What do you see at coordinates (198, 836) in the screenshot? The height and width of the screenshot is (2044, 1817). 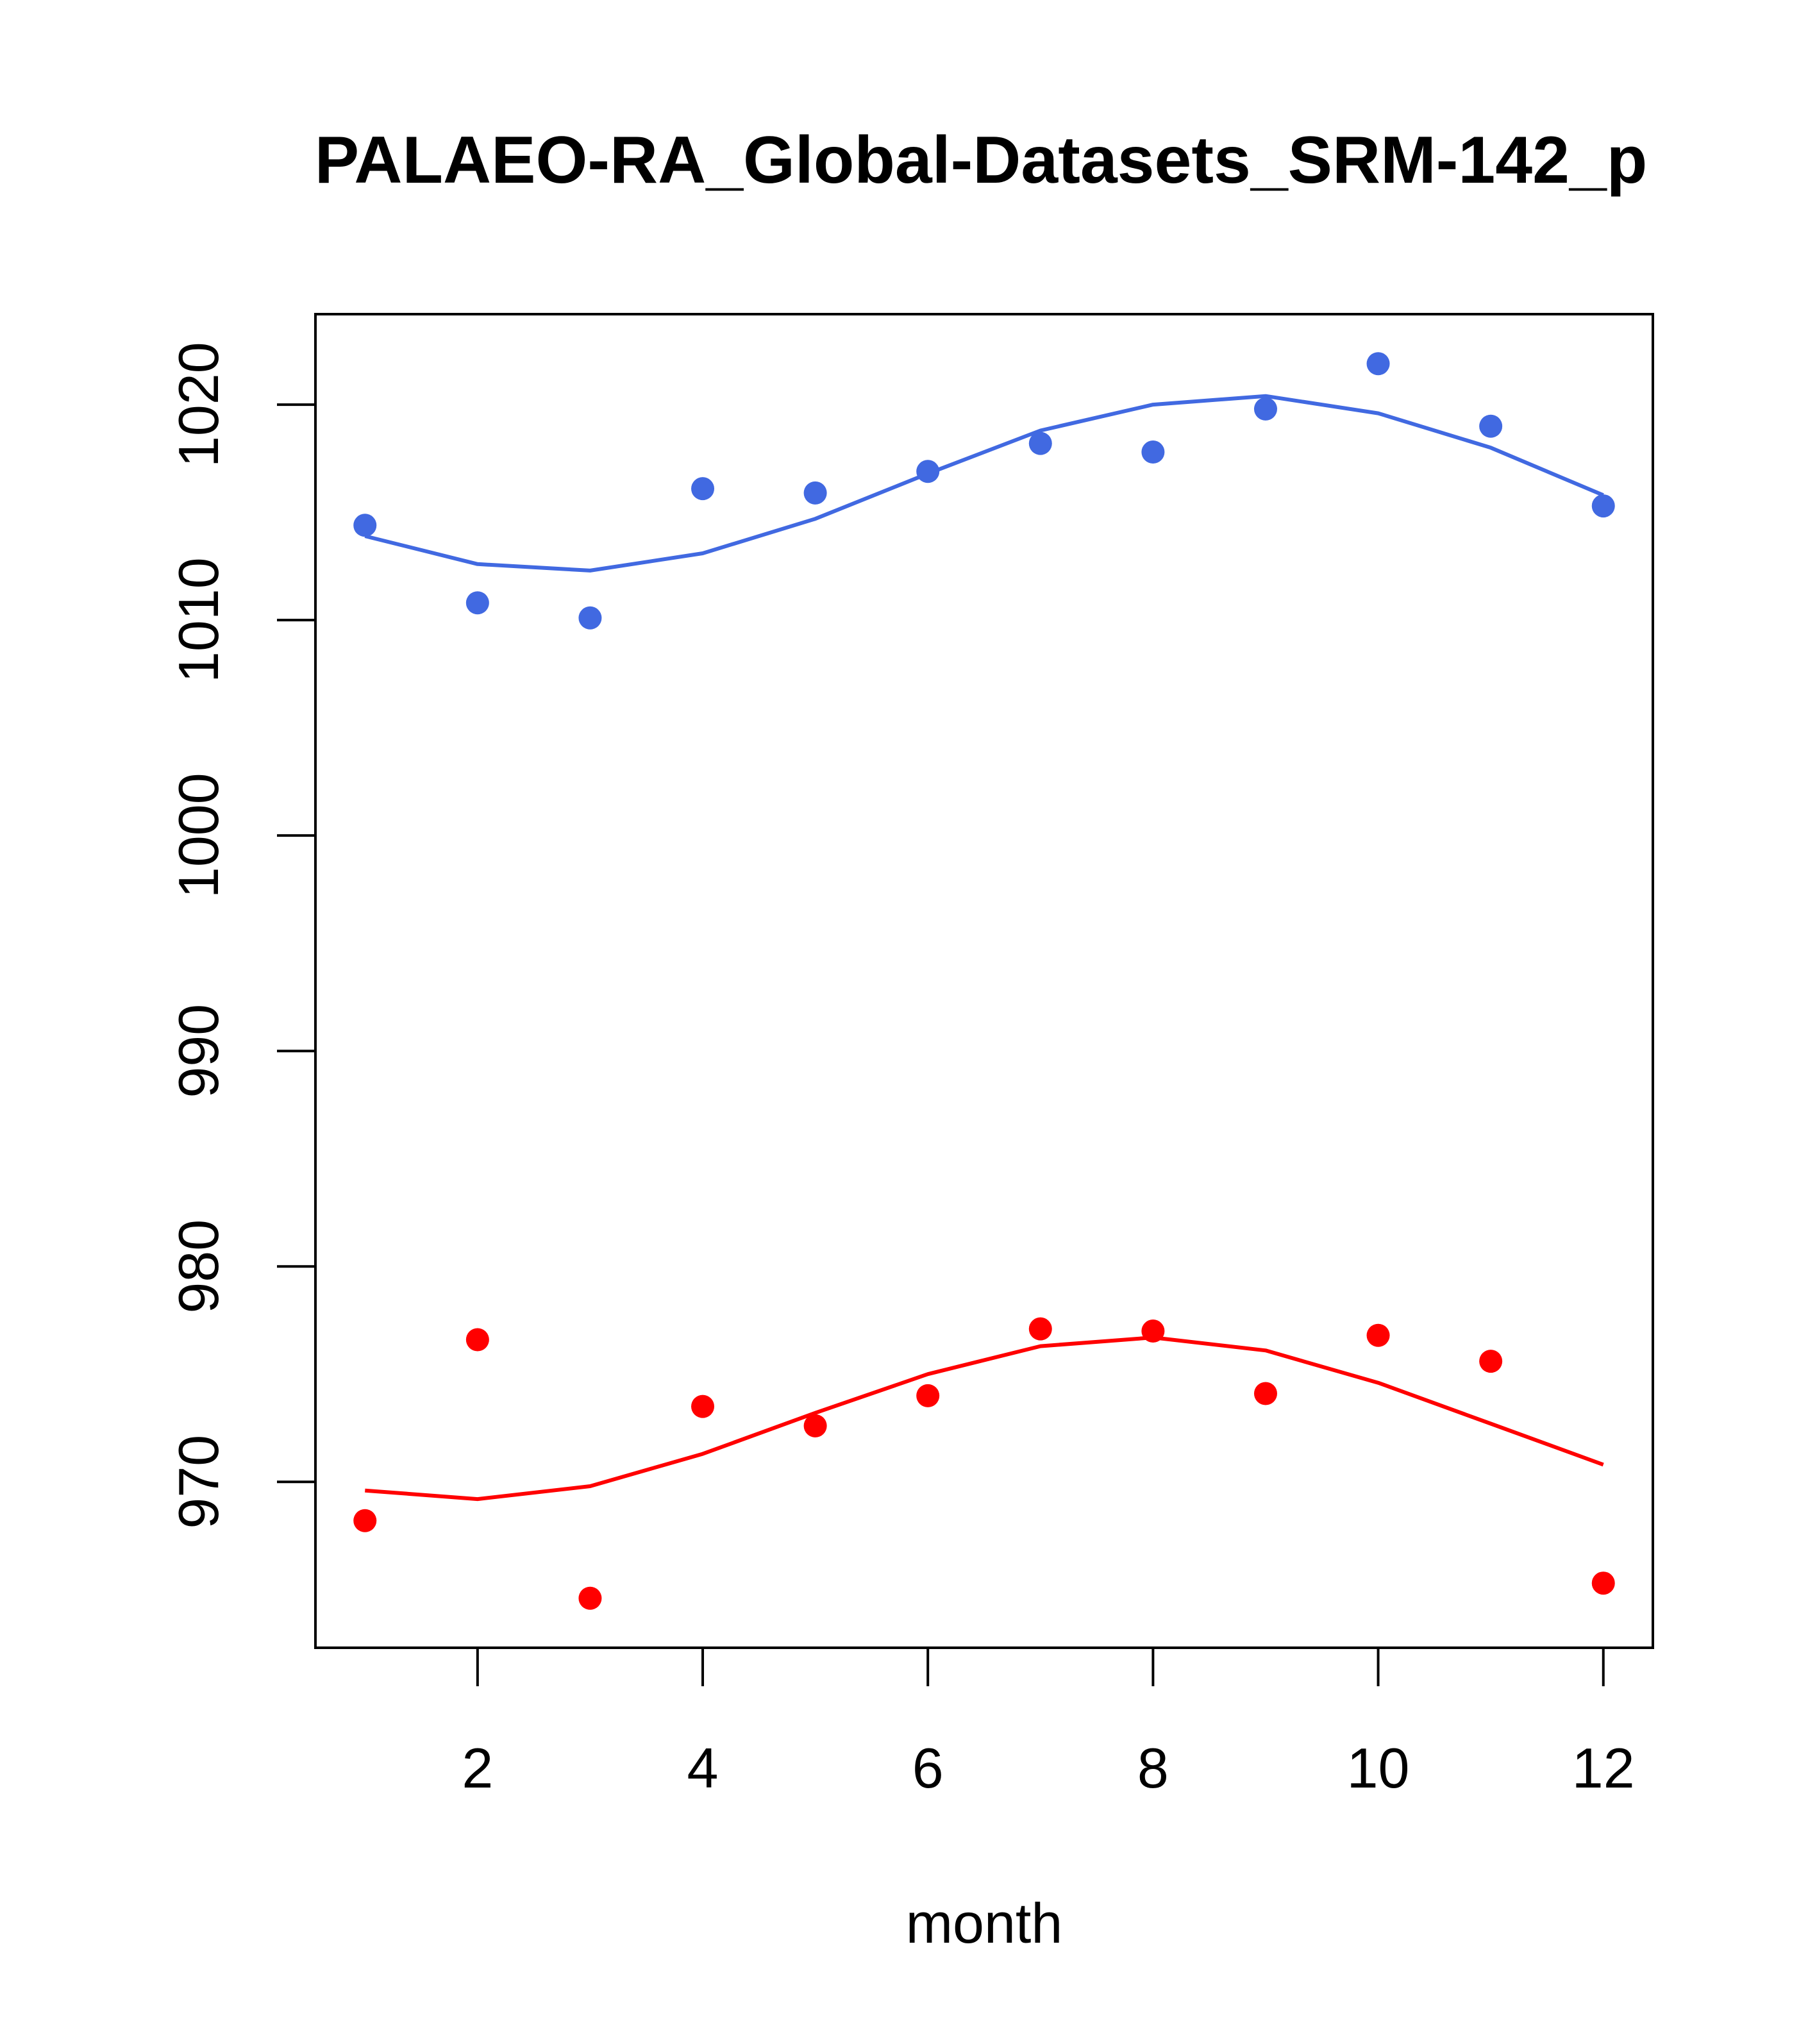 I see `y-tick-label-1000: 1000` at bounding box center [198, 836].